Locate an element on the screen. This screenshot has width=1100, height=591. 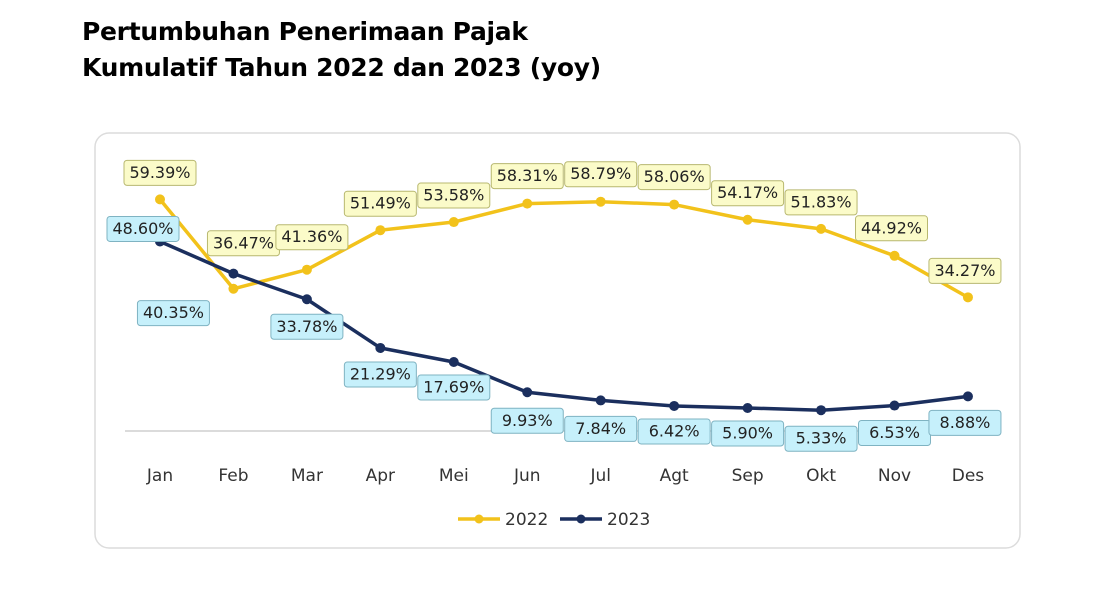
legend-label: 2023 is located at coordinates (628, 520).